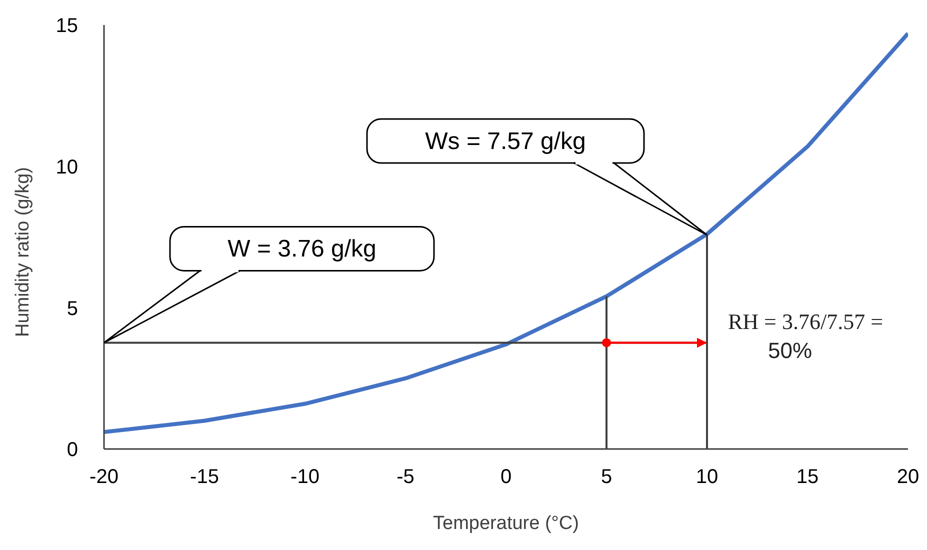 This screenshot has width=927, height=550. What do you see at coordinates (72, 450) in the screenshot?
I see `y-tick-label: 0` at bounding box center [72, 450].